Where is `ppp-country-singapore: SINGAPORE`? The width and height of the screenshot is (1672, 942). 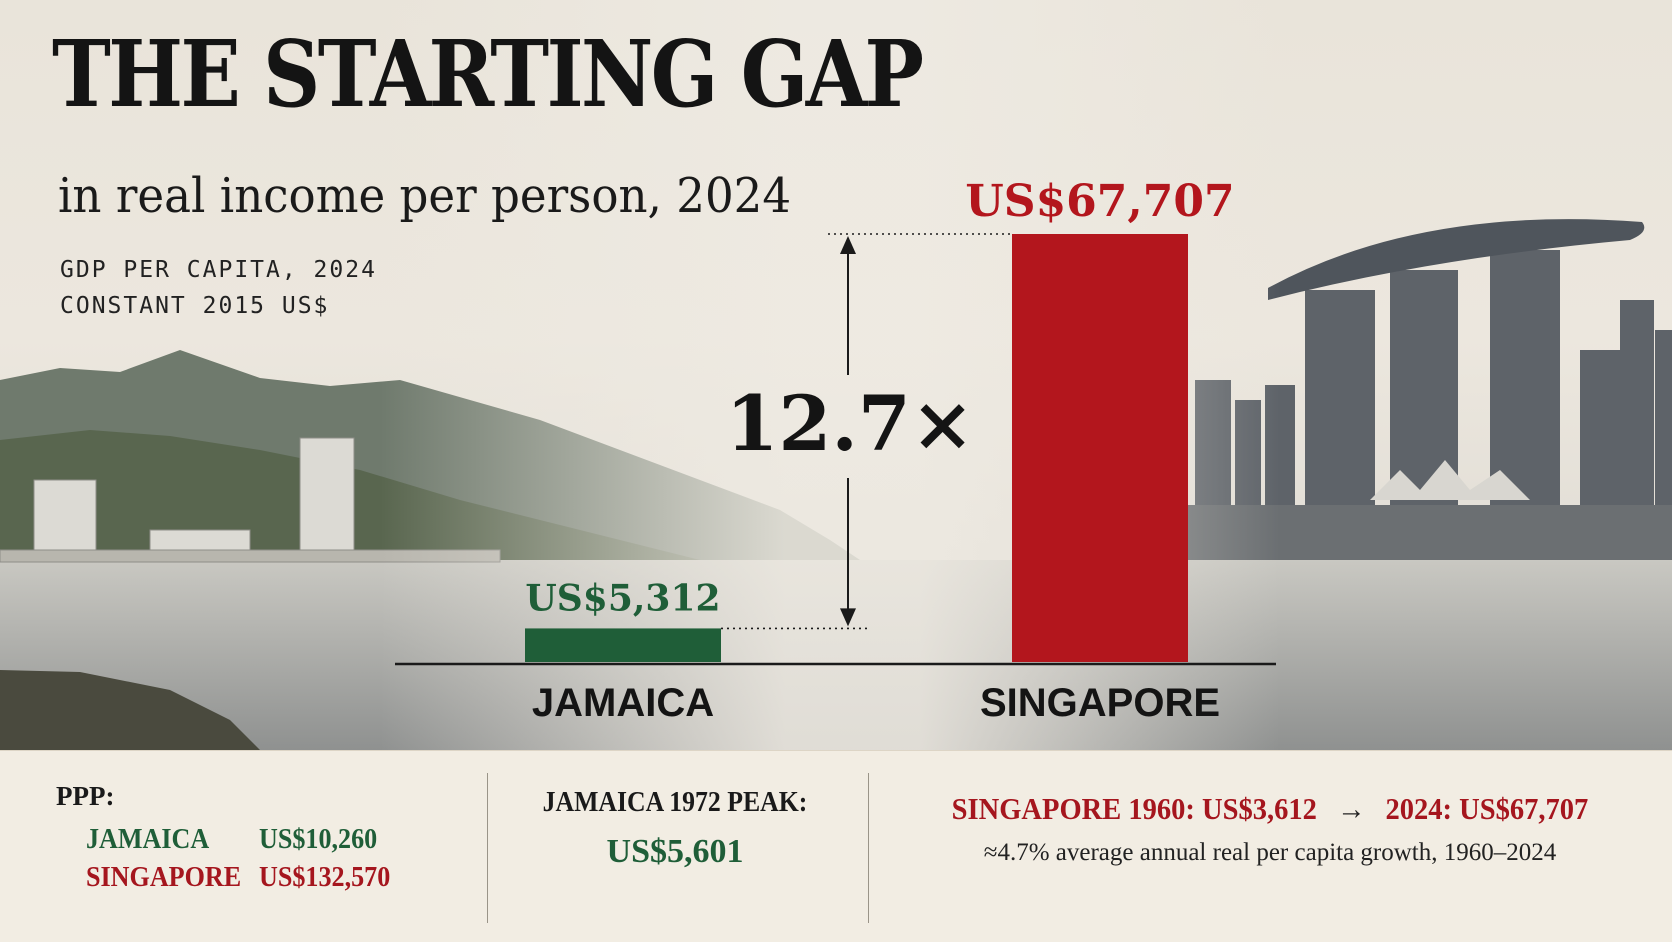 ppp-country-singapore: SINGAPORE is located at coordinates (164, 877).